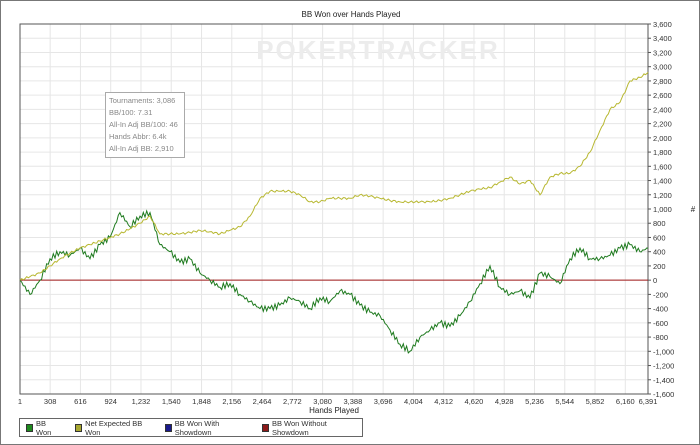 The height and width of the screenshot is (445, 700). What do you see at coordinates (299, 427) in the screenshot?
I see `legend-label: BB Won Without Showdown` at bounding box center [299, 427].